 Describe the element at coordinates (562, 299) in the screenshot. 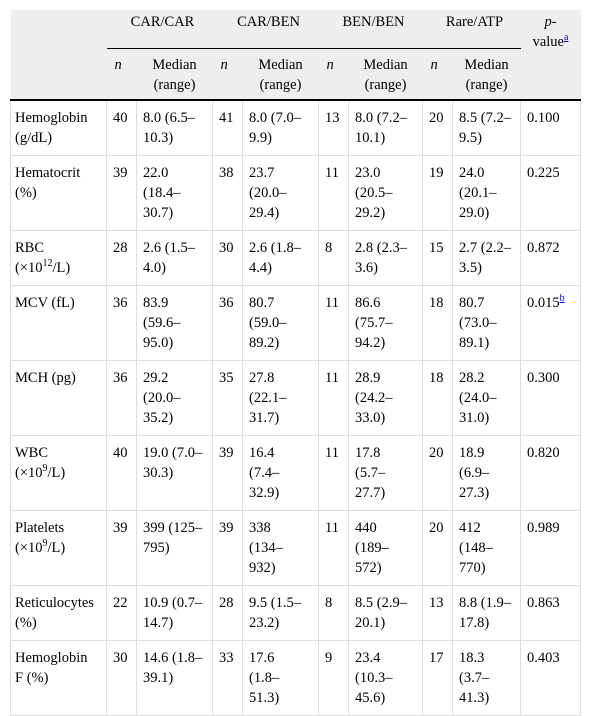

I see `pvalue-footnote-link: b` at that location.